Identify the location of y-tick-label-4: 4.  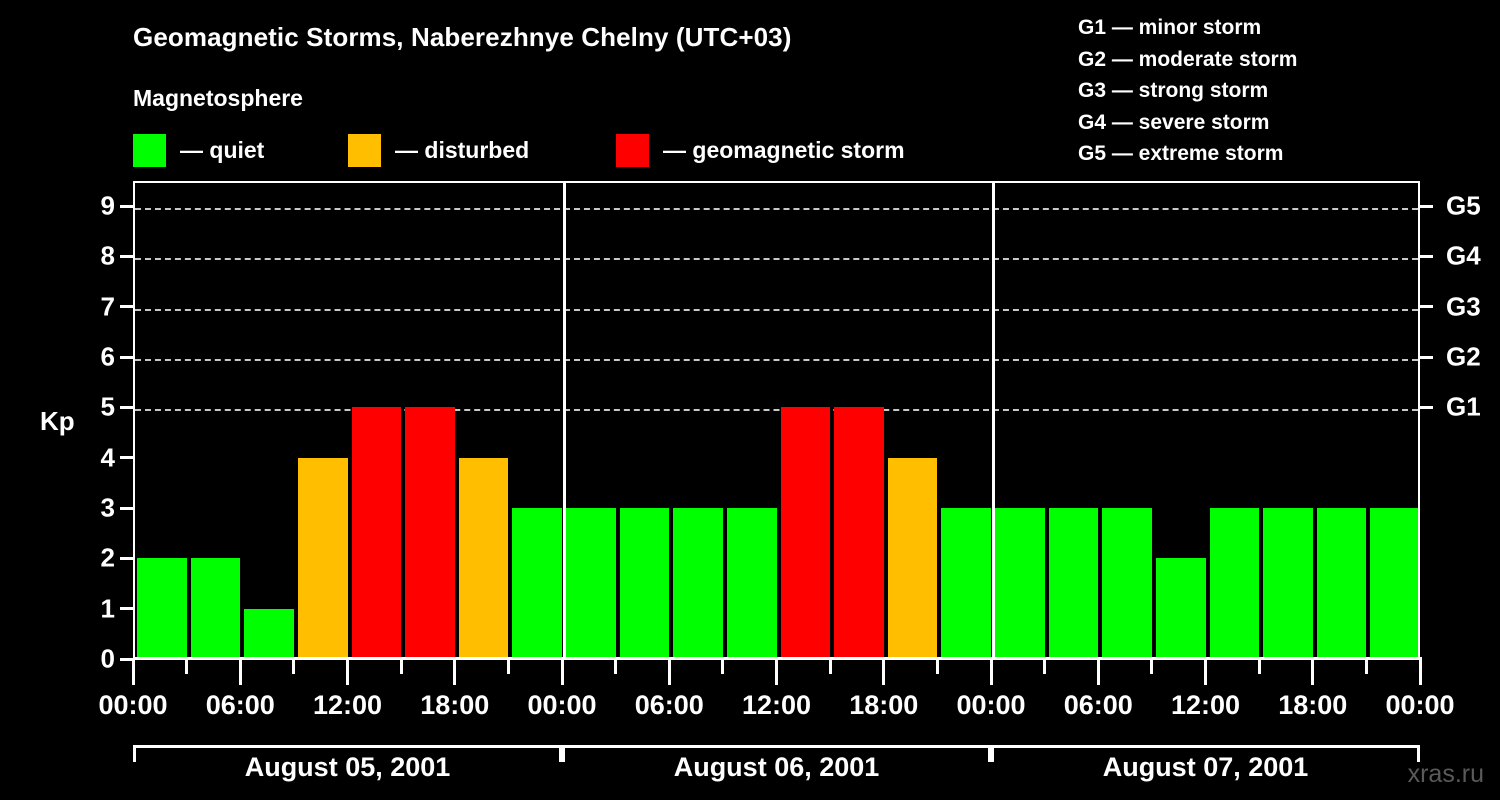
(107, 457).